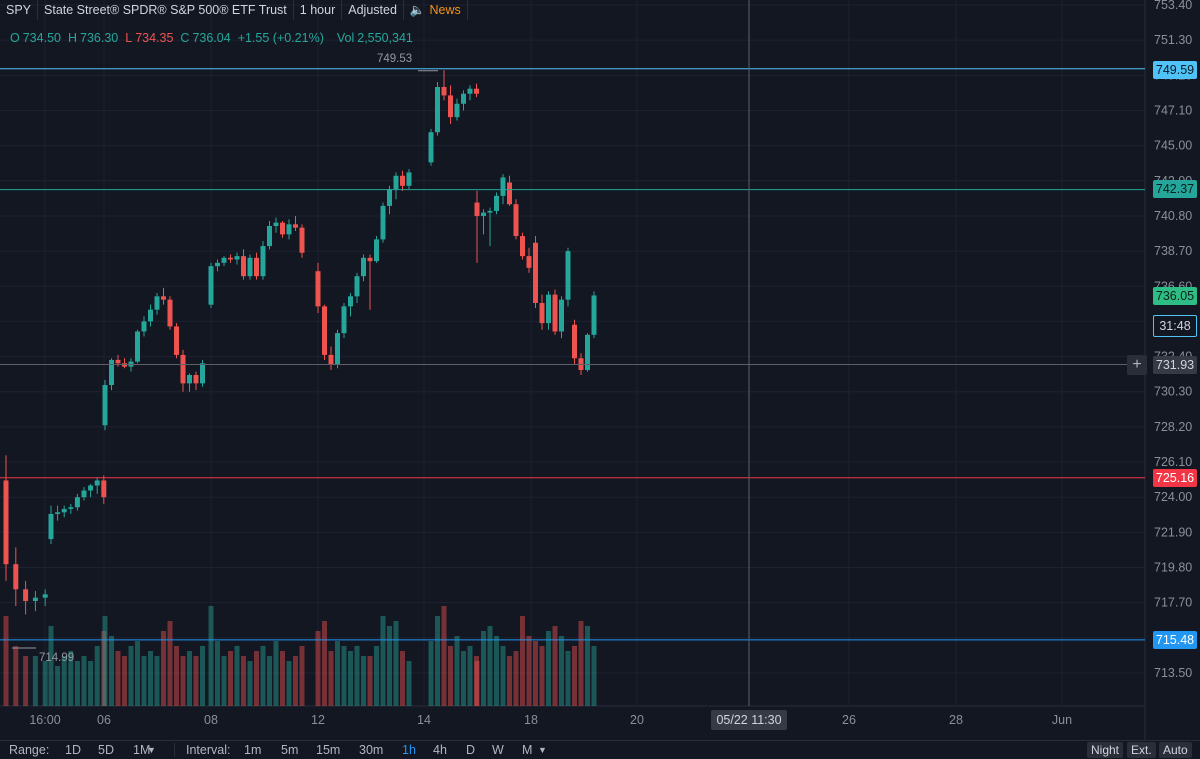 This screenshot has width=1200, height=759. What do you see at coordinates (1173, 392) in the screenshot?
I see `price-tick-label: 730.30` at bounding box center [1173, 392].